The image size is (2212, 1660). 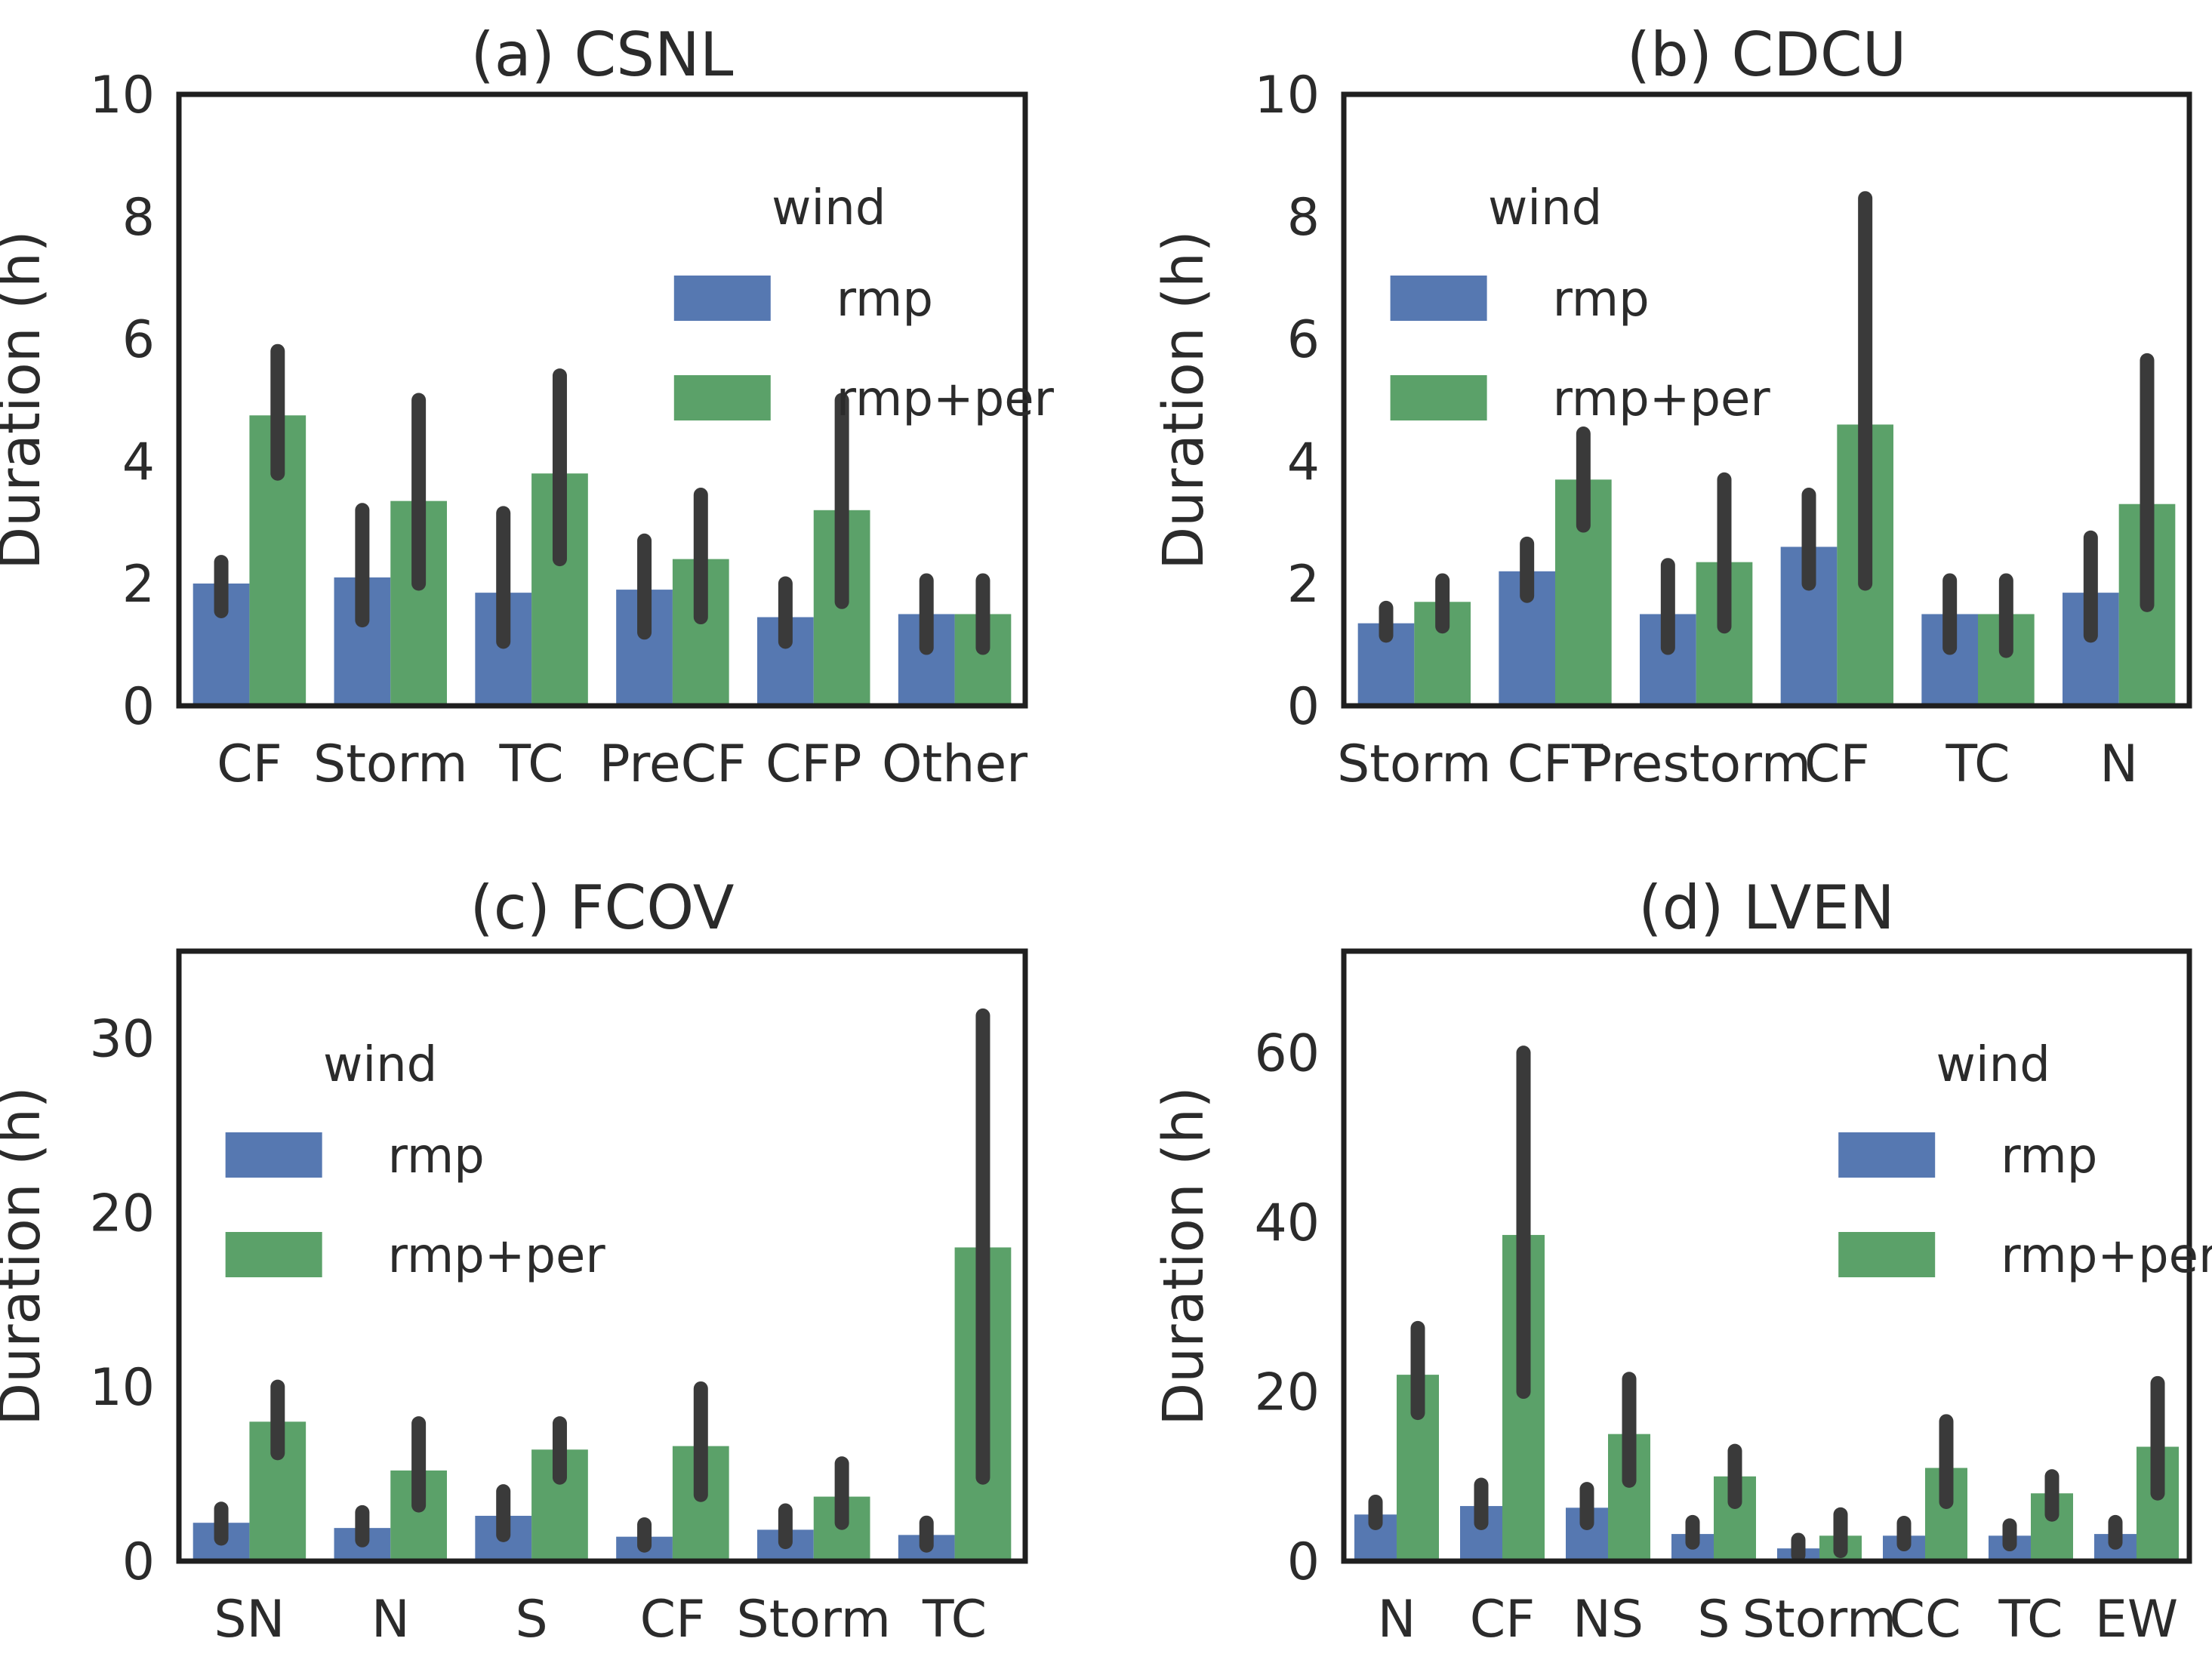 I want to click on panel-b-axes-box, so click(x=1766, y=400).